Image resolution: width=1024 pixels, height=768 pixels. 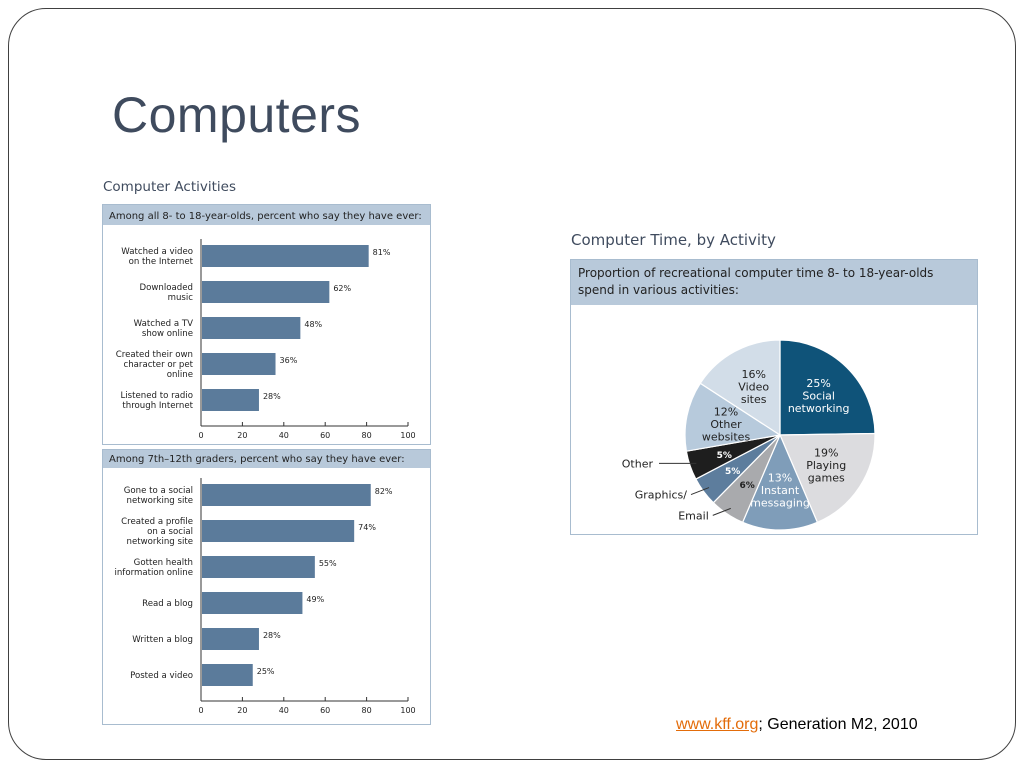 I want to click on bar-value-label-2: 48%, so click(x=313, y=324).